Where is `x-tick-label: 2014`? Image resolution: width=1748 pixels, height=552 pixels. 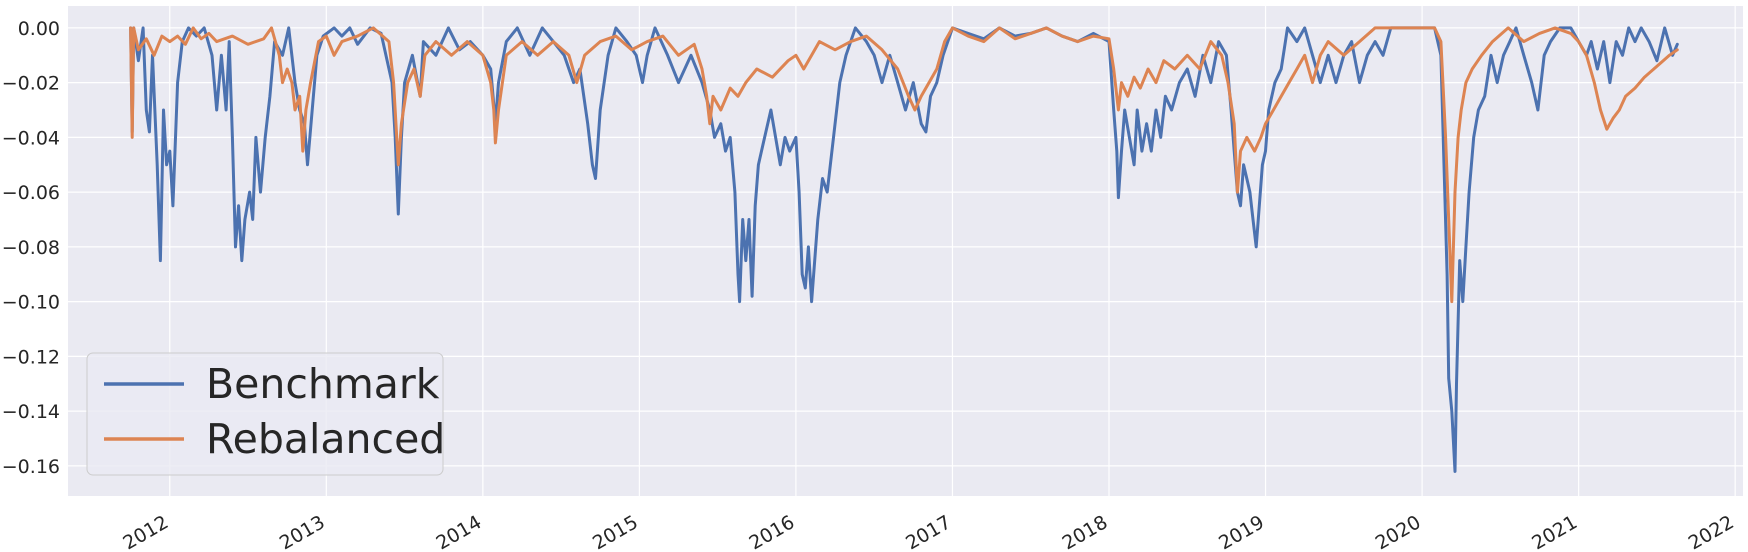 x-tick-label: 2014 is located at coordinates (458, 531).